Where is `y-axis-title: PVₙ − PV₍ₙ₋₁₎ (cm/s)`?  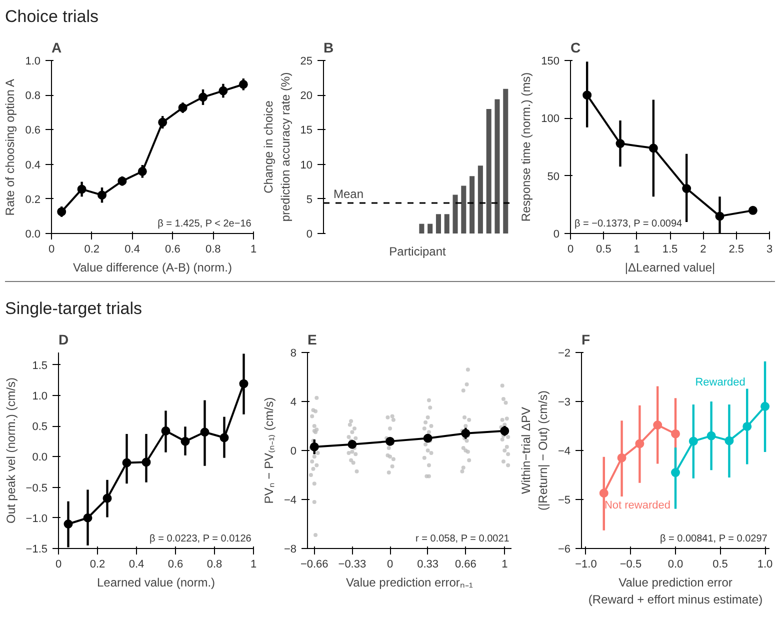 y-axis-title: PVₙ − PV₍ₙ₋₁₎ (cm/s) is located at coordinates (269, 450).